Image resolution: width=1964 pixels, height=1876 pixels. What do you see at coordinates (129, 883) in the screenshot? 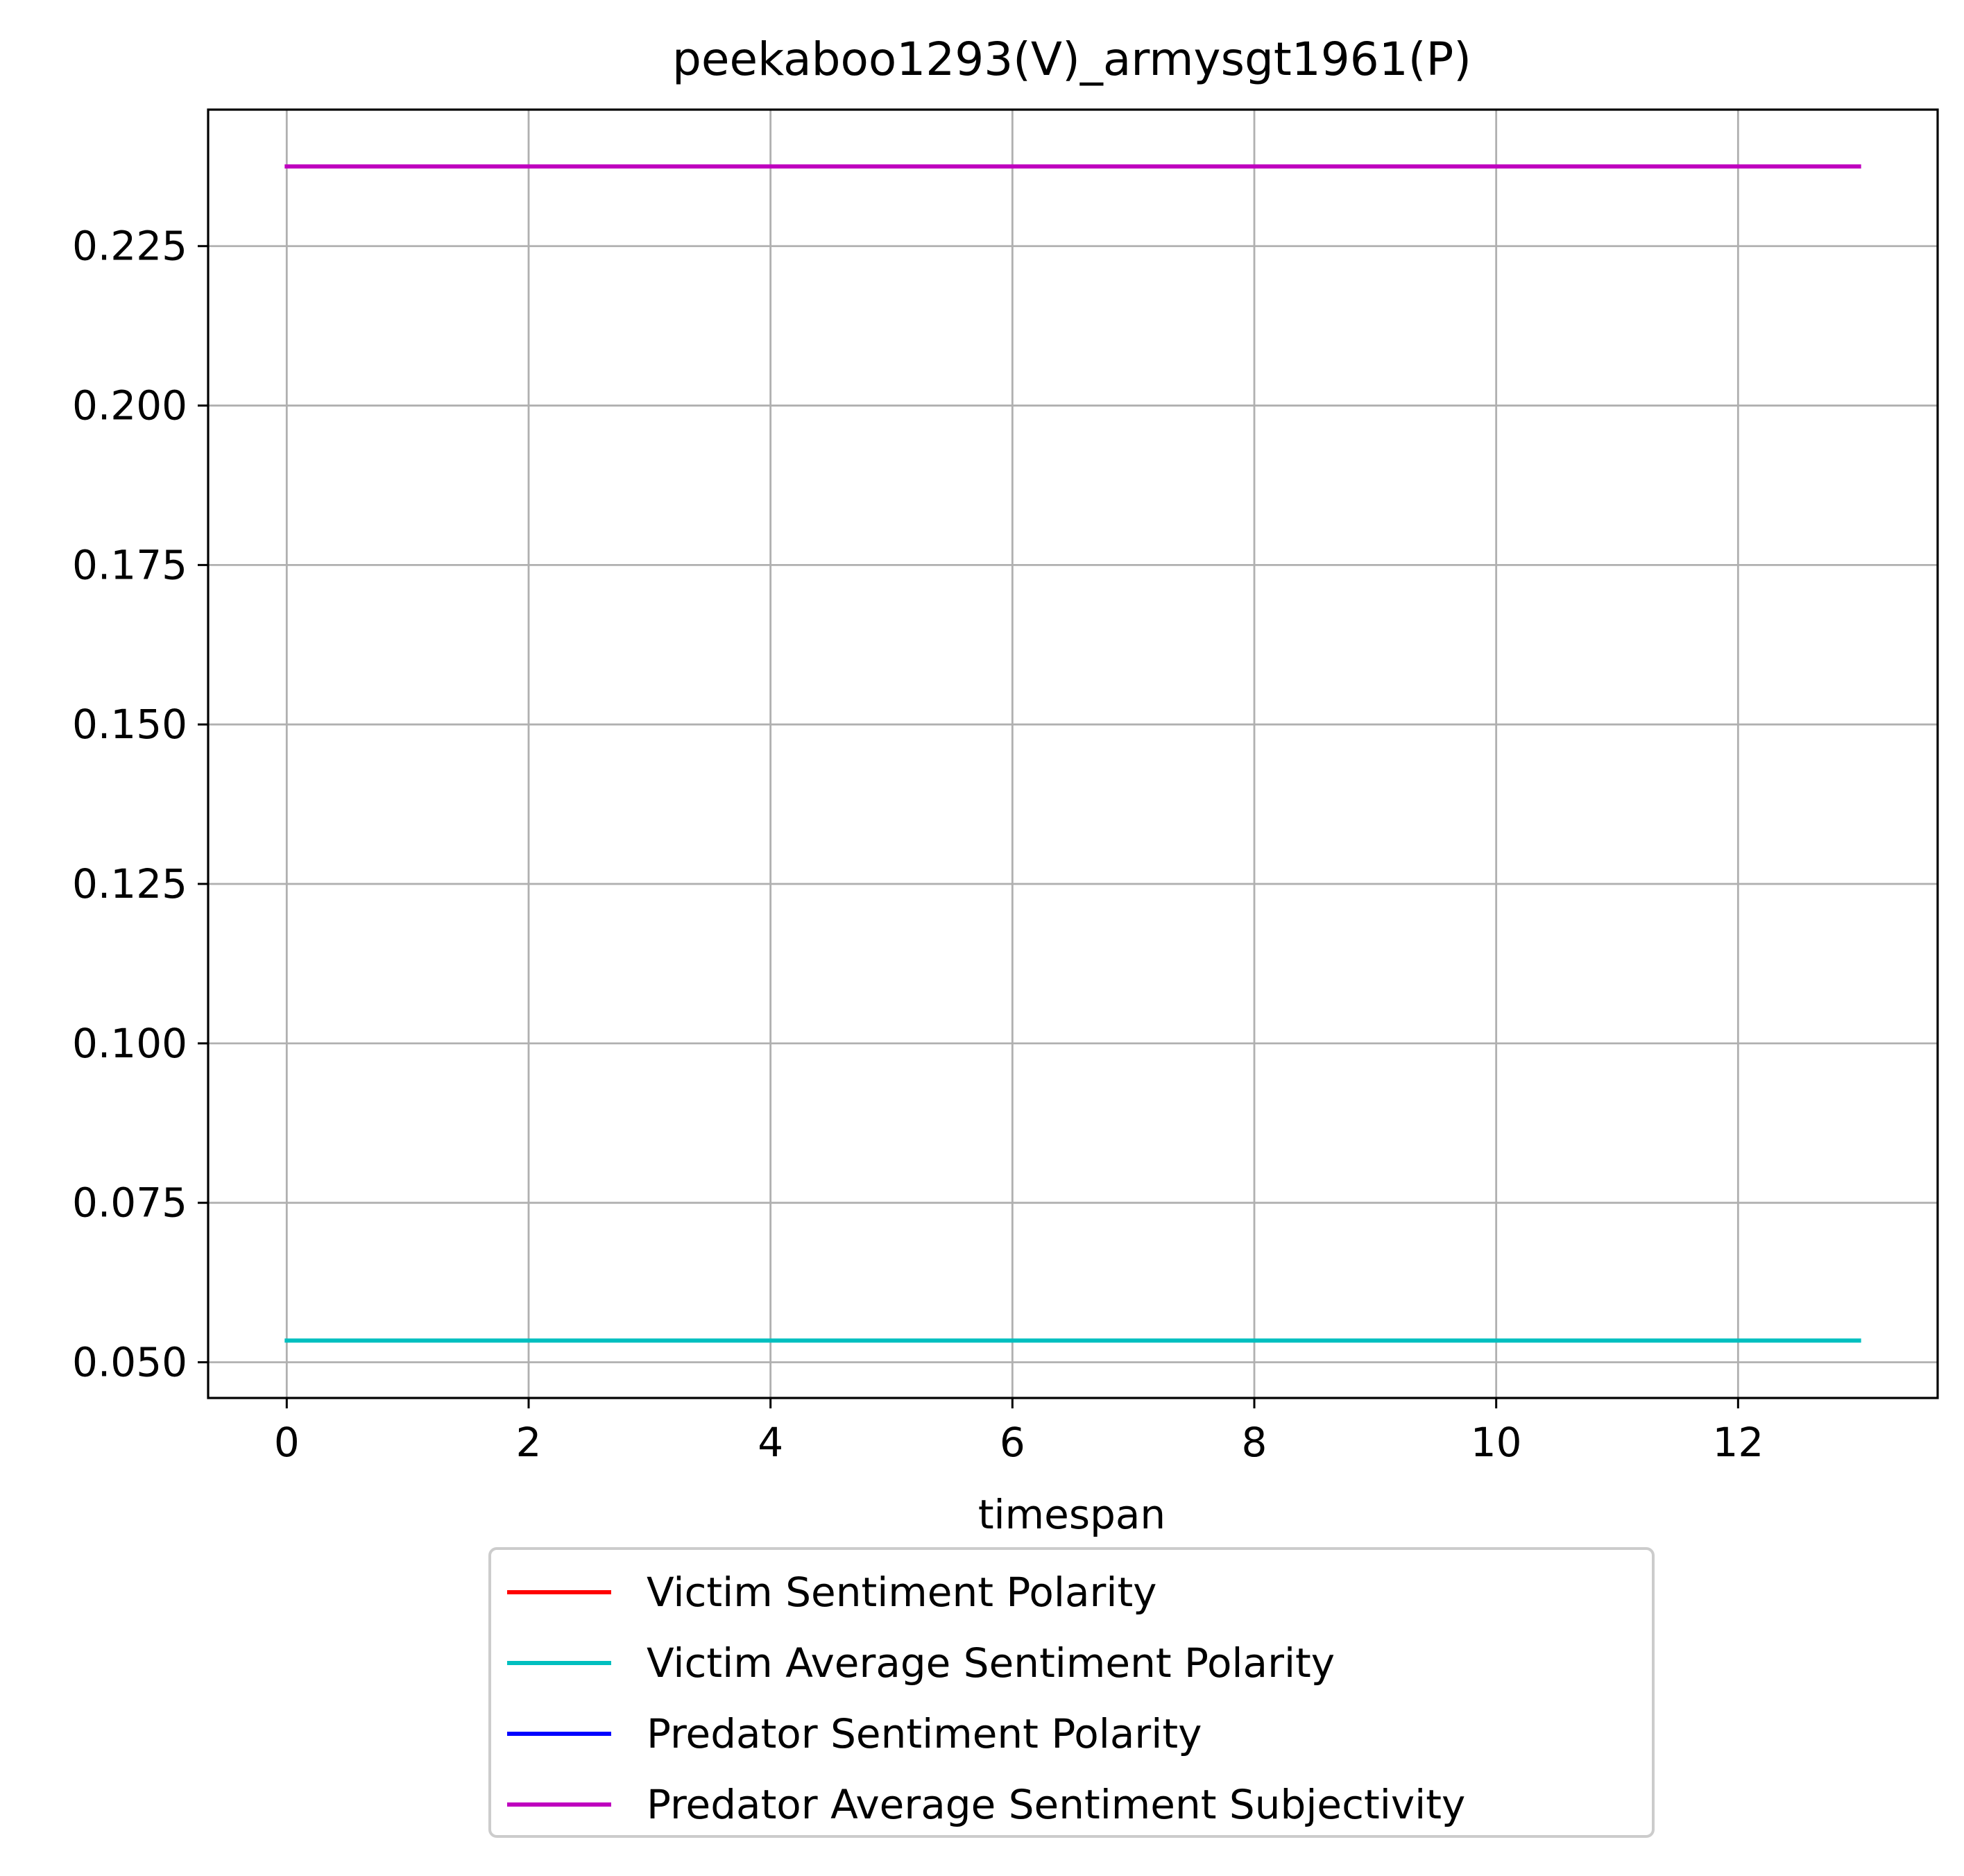
I see `y-tick-label: 0.125` at bounding box center [129, 883].